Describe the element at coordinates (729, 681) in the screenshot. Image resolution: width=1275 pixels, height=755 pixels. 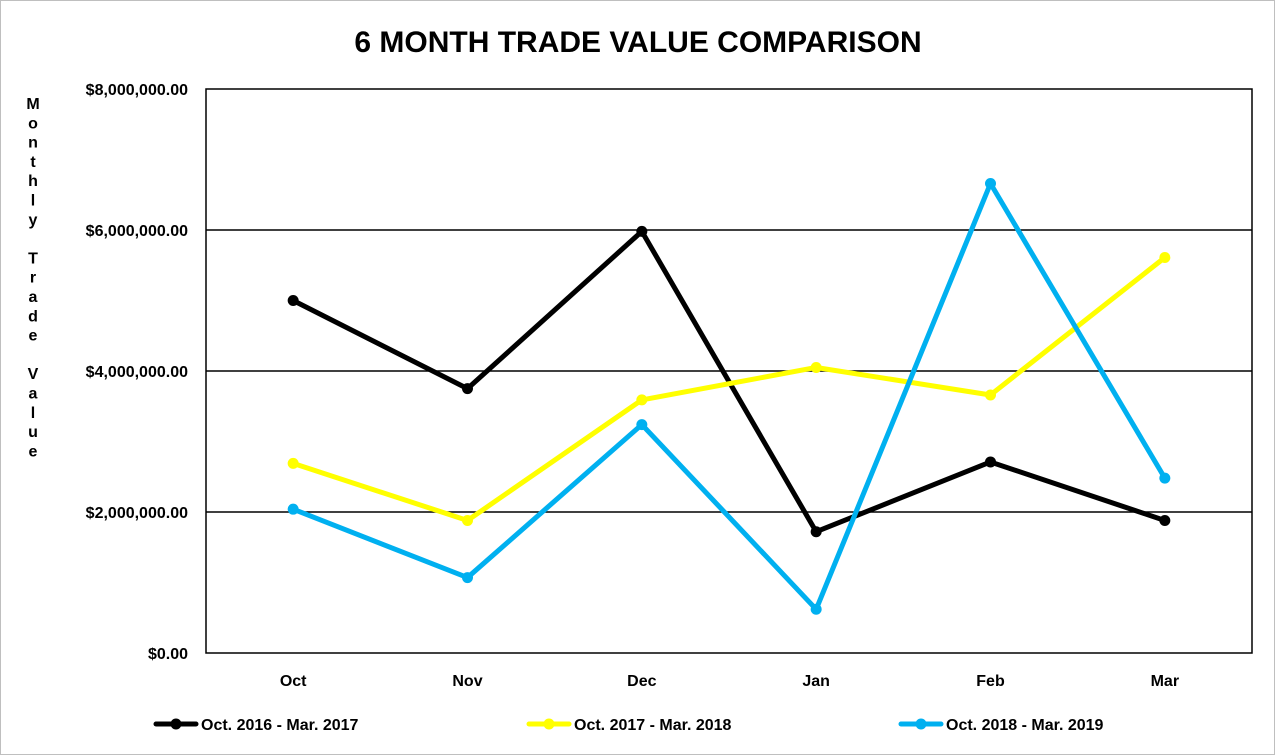
I see `x-axis-tick-labels: Oct Nov Dec Jan Feb Mar` at that location.